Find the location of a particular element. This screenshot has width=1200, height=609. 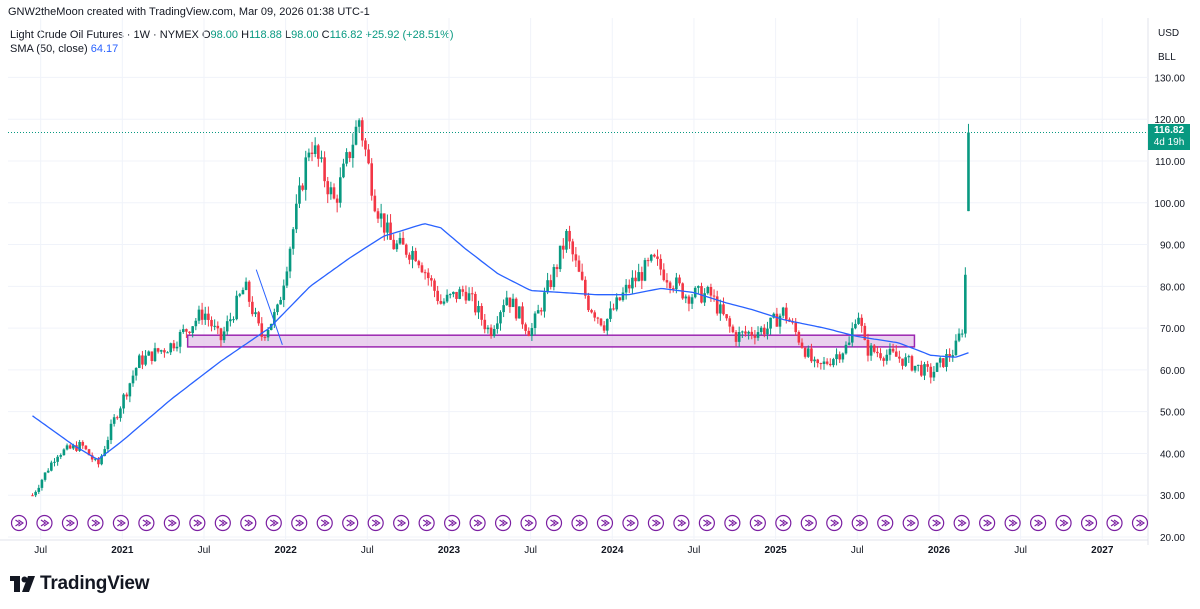

trendline is located at coordinates (269, 307).